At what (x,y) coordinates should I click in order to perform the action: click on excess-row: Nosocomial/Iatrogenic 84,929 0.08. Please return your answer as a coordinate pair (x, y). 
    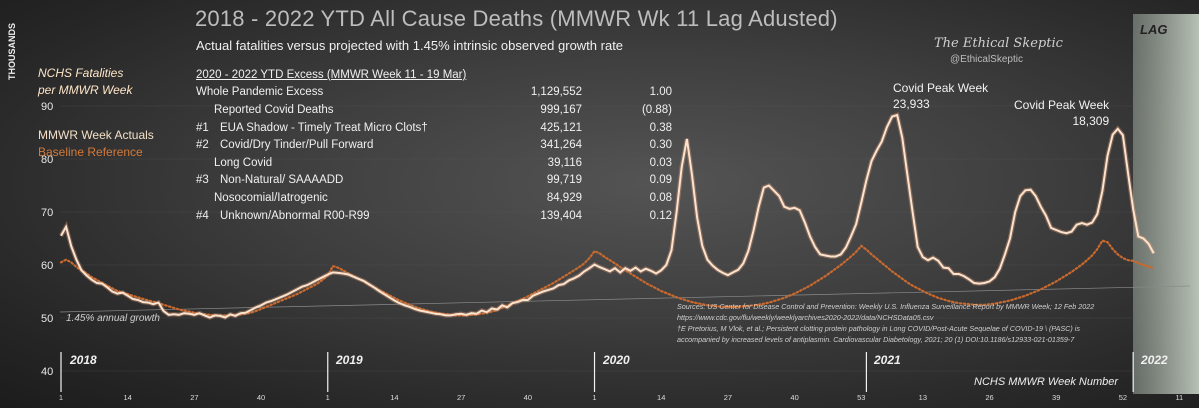
    Looking at the image, I should click on (434, 198).